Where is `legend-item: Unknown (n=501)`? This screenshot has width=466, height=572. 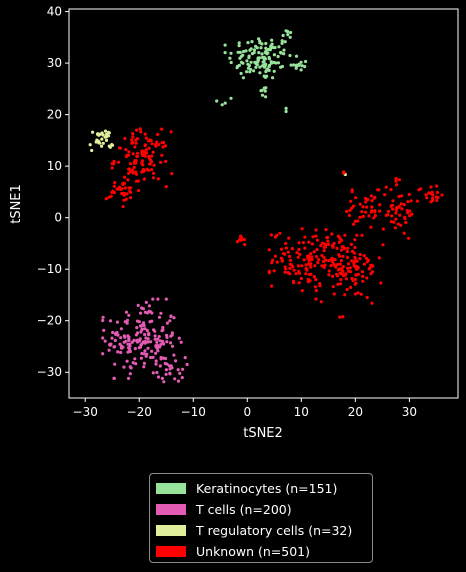
legend-item: Unknown (n=501) is located at coordinates (264, 551).